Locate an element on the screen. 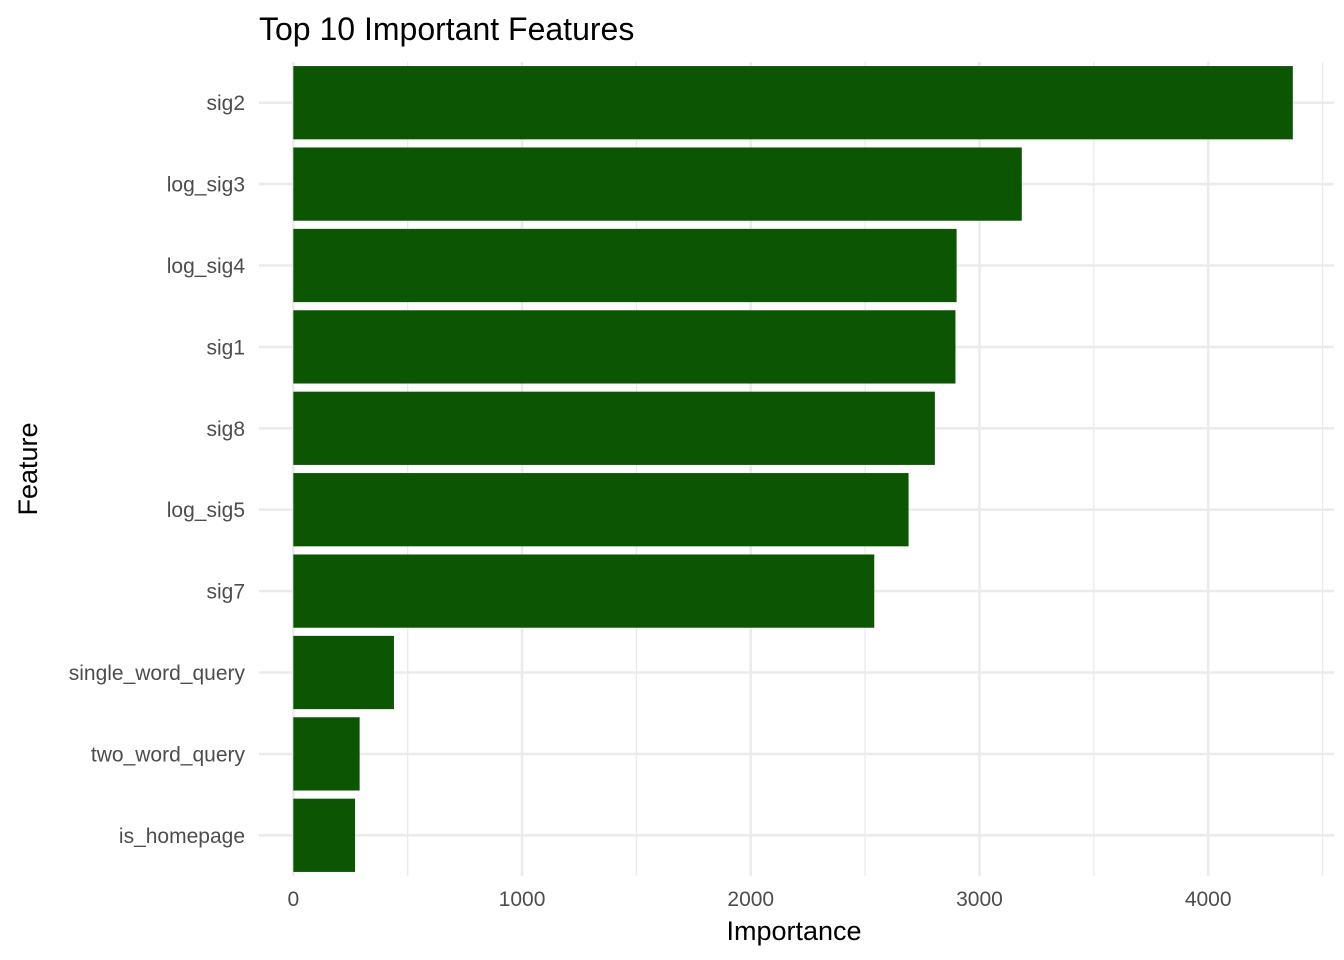 Image resolution: width=1344 pixels, height=960 pixels. y-tick-label: sig7 is located at coordinates (225, 592).